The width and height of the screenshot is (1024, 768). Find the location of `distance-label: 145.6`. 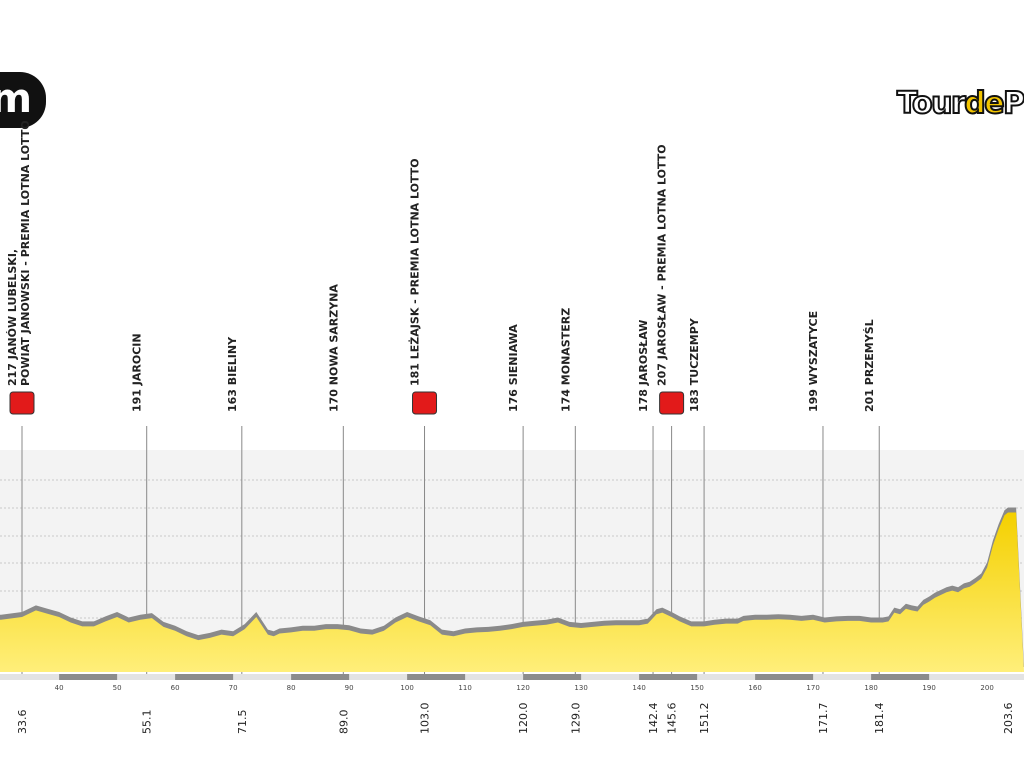

distance-label: 145.6 is located at coordinates (672, 719).